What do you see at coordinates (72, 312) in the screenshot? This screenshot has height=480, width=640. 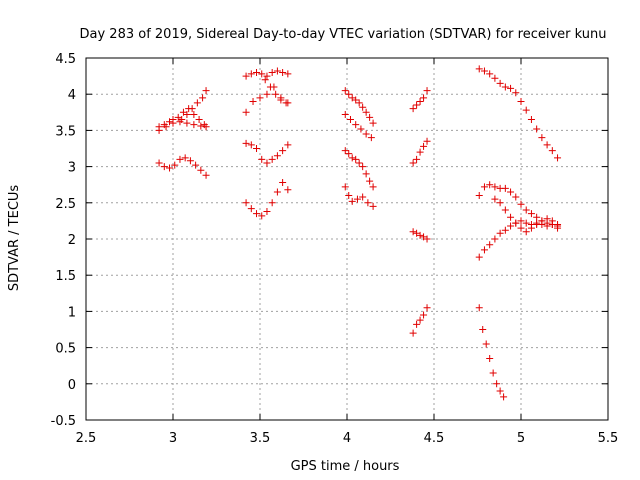 I see `y-tick-label: 1` at bounding box center [72, 312].